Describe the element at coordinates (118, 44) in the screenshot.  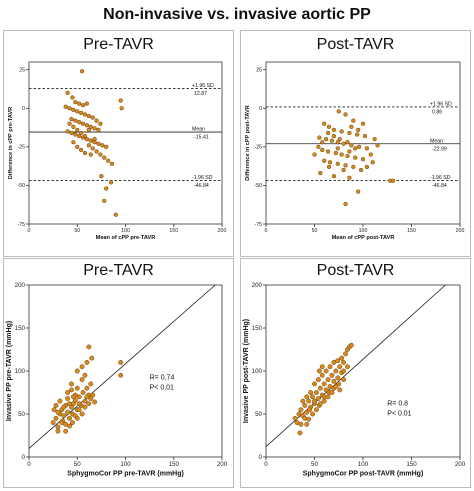
I see `panel-title-pre-bland-altman: Pre-TAVR` at that location.